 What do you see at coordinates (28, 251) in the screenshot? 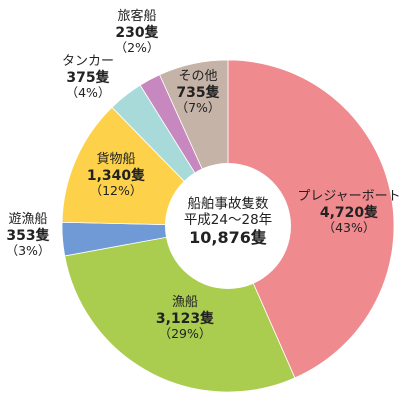
I see `slice-percent: （3%）` at bounding box center [28, 251].